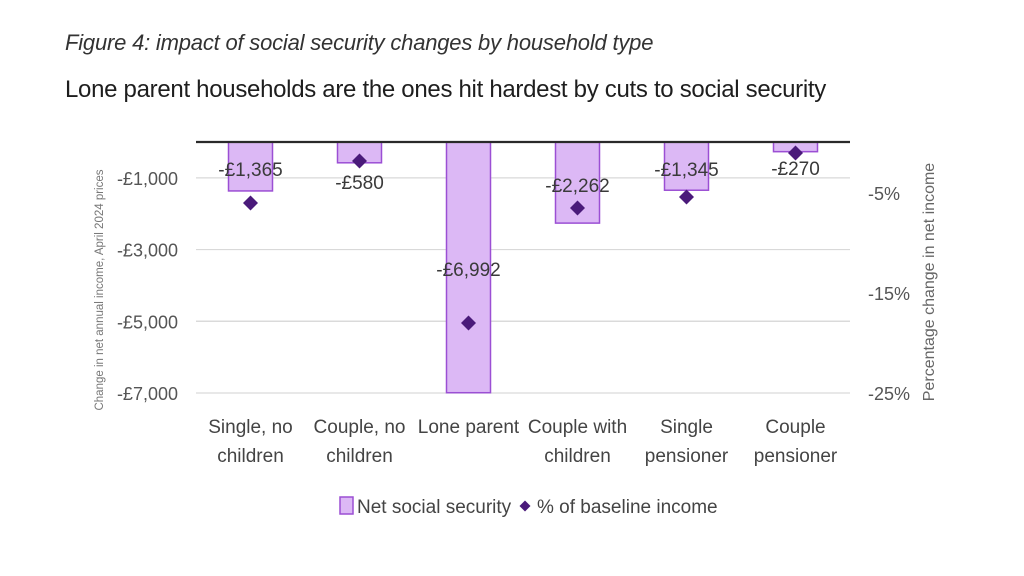 The width and height of the screenshot is (1024, 576). I want to click on legend: Net social security % of baseline income, so click(528, 507).